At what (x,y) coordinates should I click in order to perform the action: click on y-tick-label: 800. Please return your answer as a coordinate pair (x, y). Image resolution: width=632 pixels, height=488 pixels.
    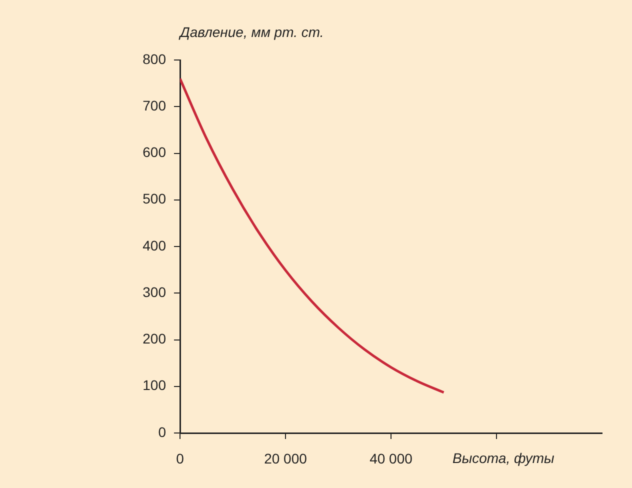
    Looking at the image, I should click on (154, 58).